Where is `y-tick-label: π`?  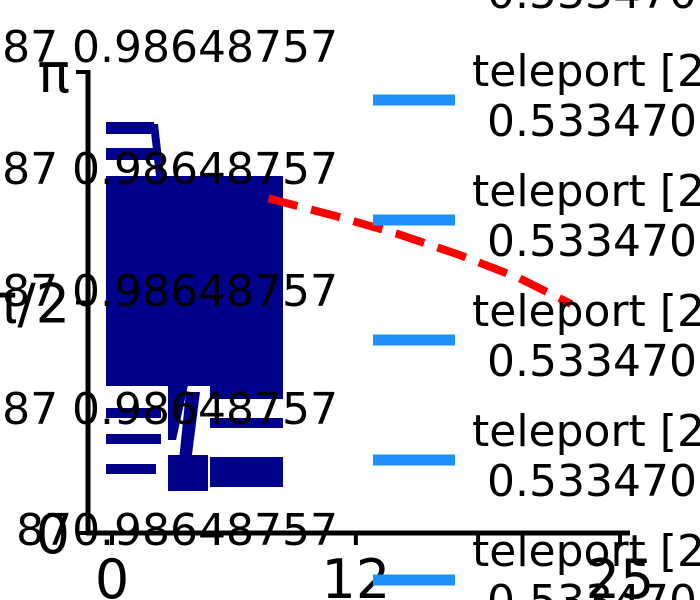 y-tick-label: π is located at coordinates (53, 73).